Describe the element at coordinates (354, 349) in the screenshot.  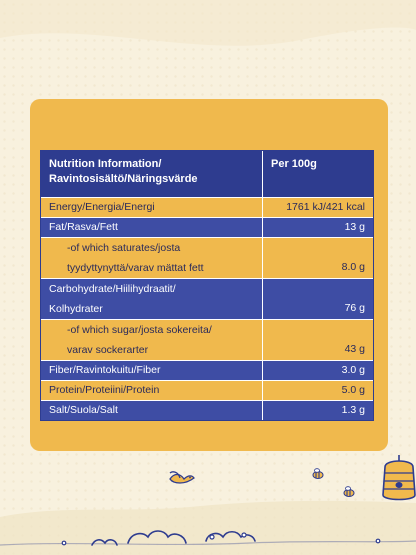
I see `row-value-text: 43 g` at that location.